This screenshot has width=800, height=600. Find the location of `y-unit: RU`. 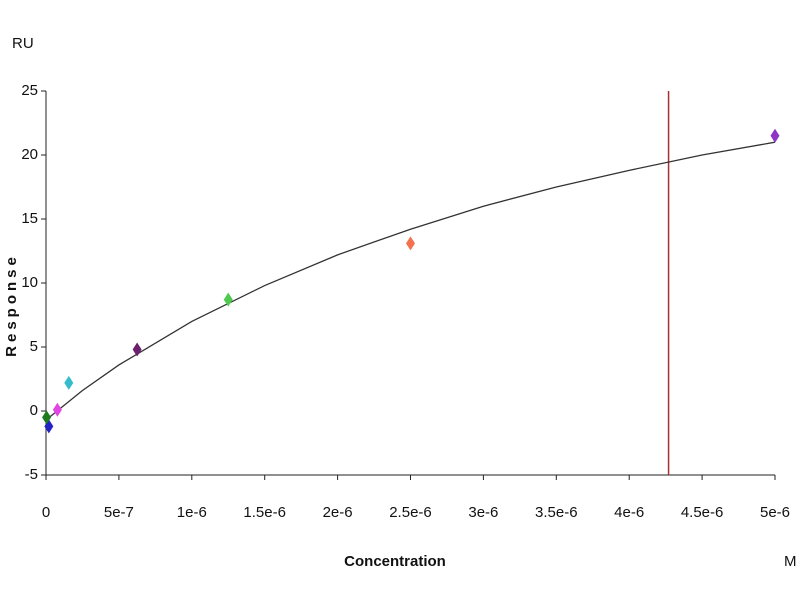

y-unit: RU is located at coordinates (23, 43).